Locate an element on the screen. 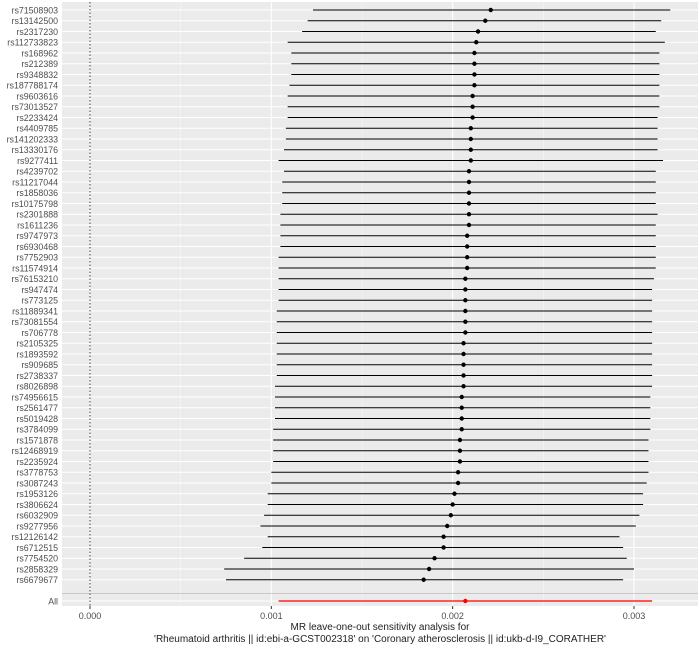  x-tick-label: 0.003 is located at coordinates (634, 616).